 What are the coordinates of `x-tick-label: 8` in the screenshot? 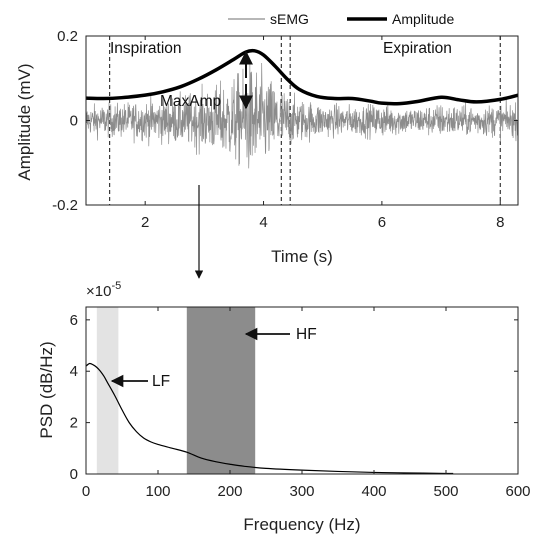 It's located at (500, 222).